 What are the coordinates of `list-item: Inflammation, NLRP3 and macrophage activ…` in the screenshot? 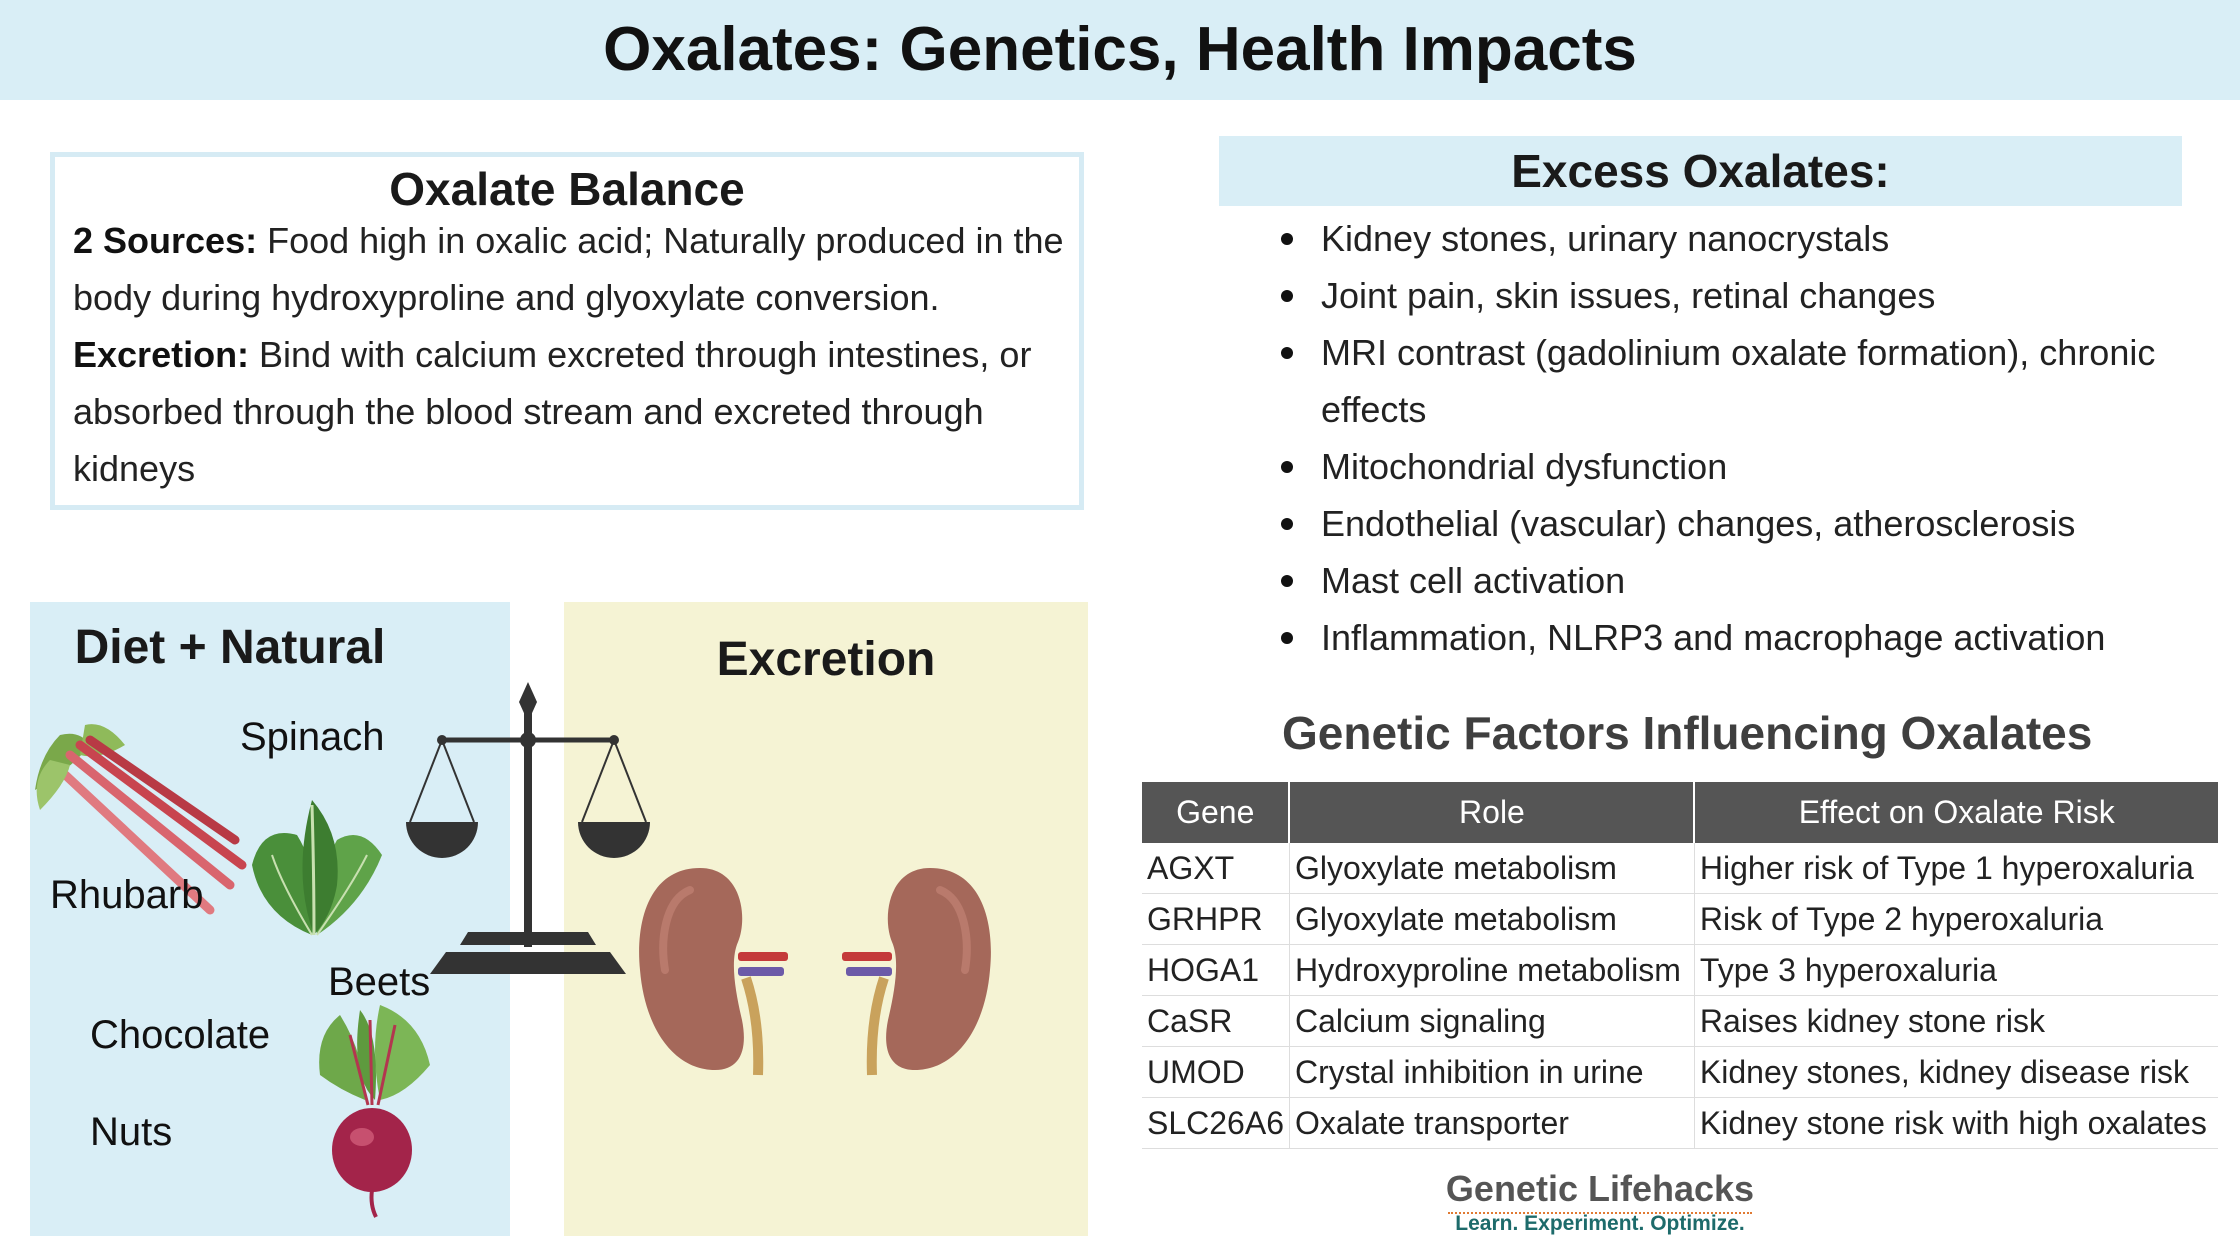 It's located at (1760, 637).